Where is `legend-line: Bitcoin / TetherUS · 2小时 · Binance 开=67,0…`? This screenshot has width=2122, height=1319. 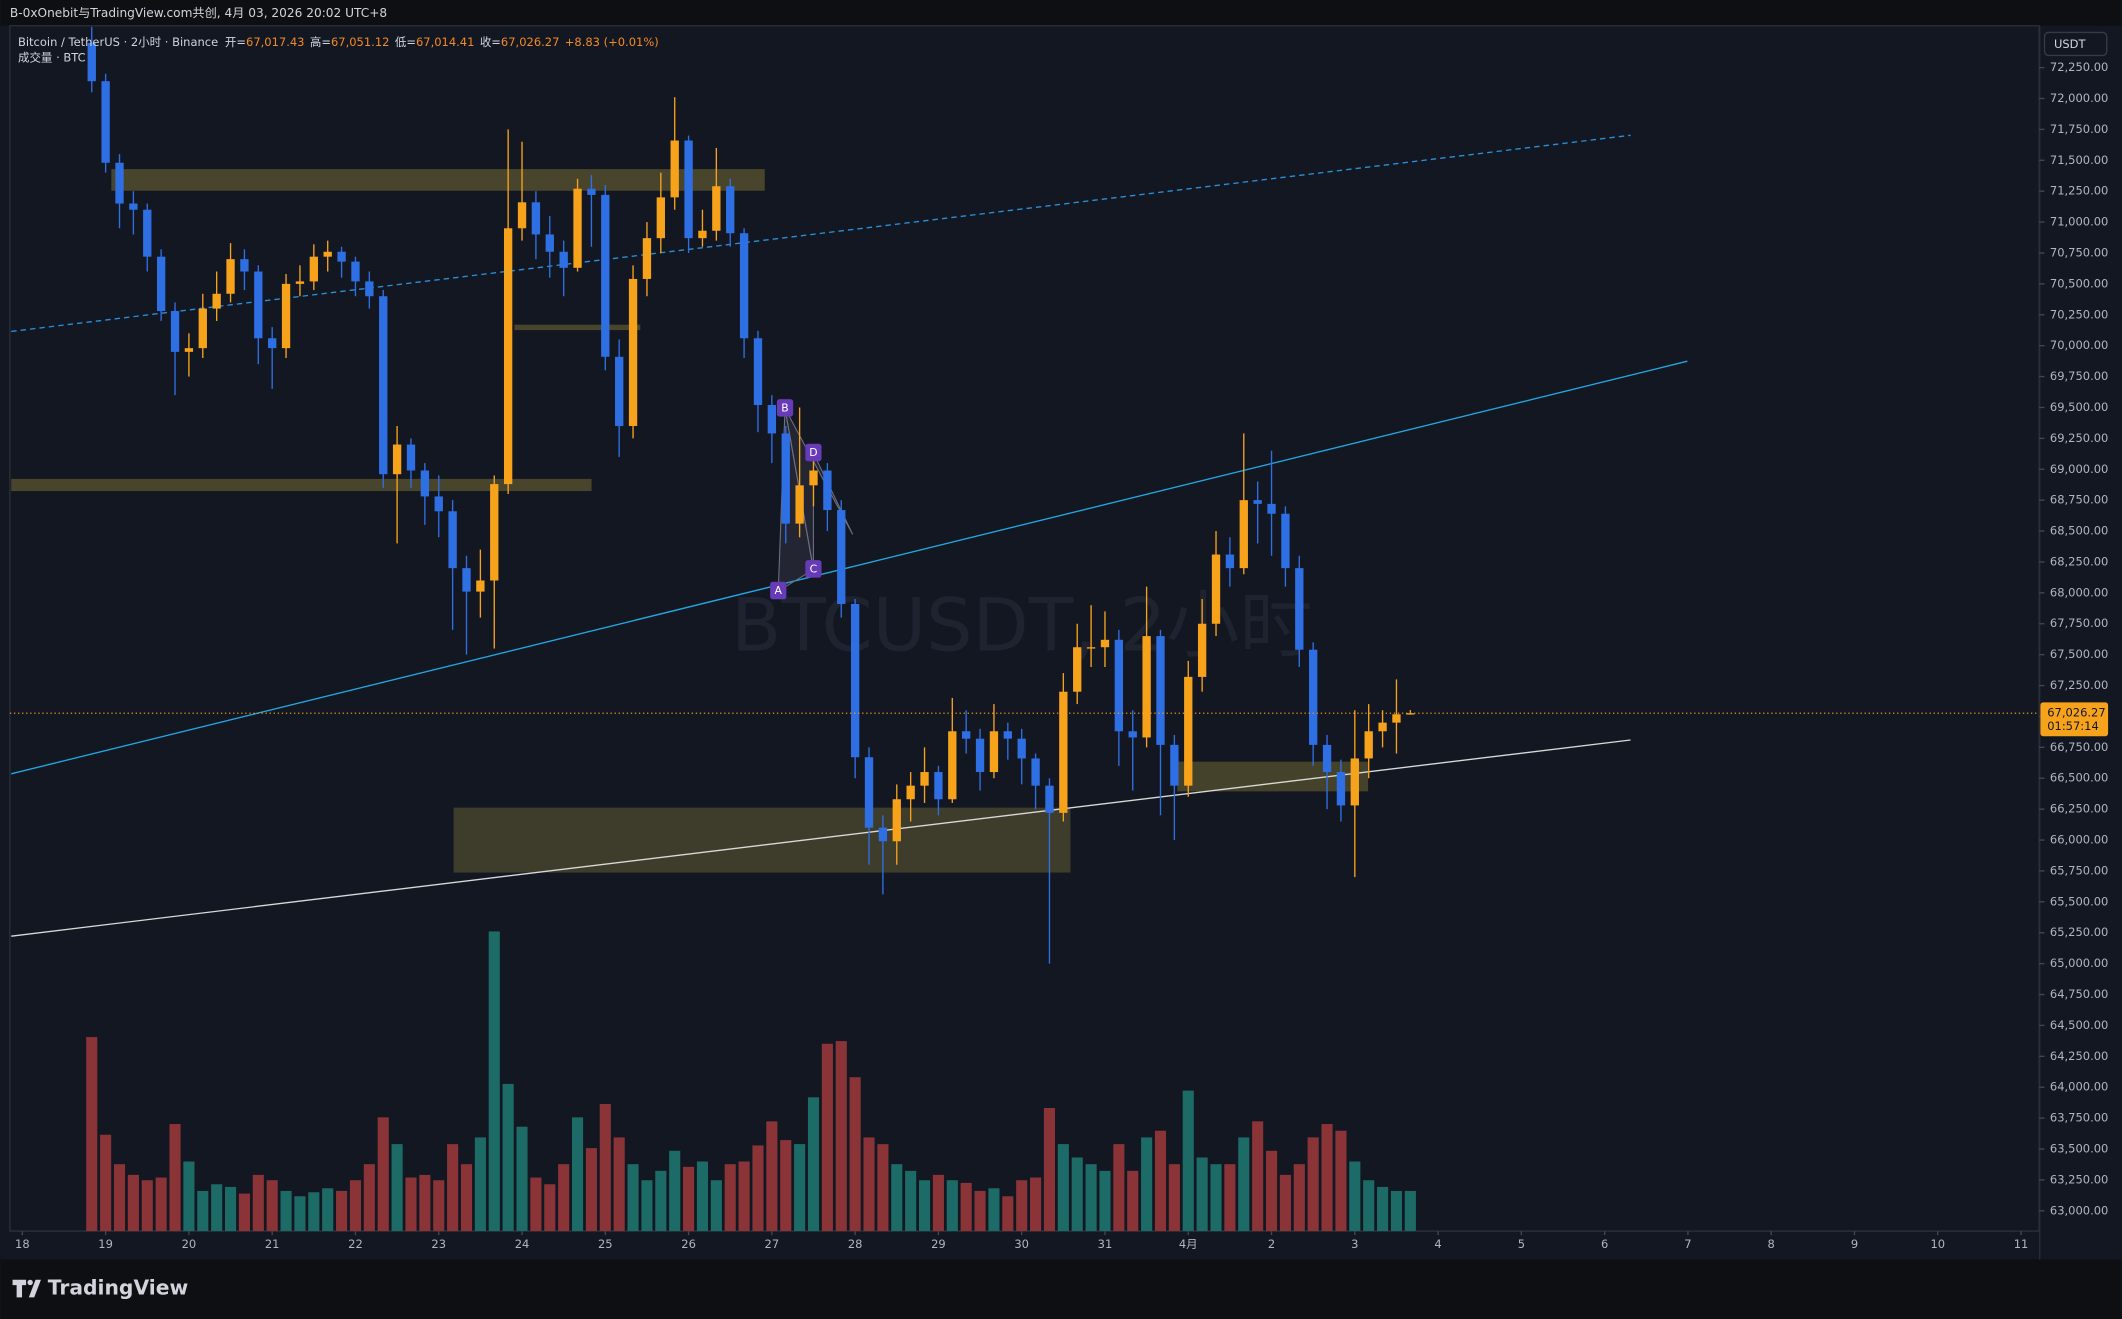 legend-line: Bitcoin / TetherUS · 2小时 · Binance 开=67,0… is located at coordinates (338, 41).